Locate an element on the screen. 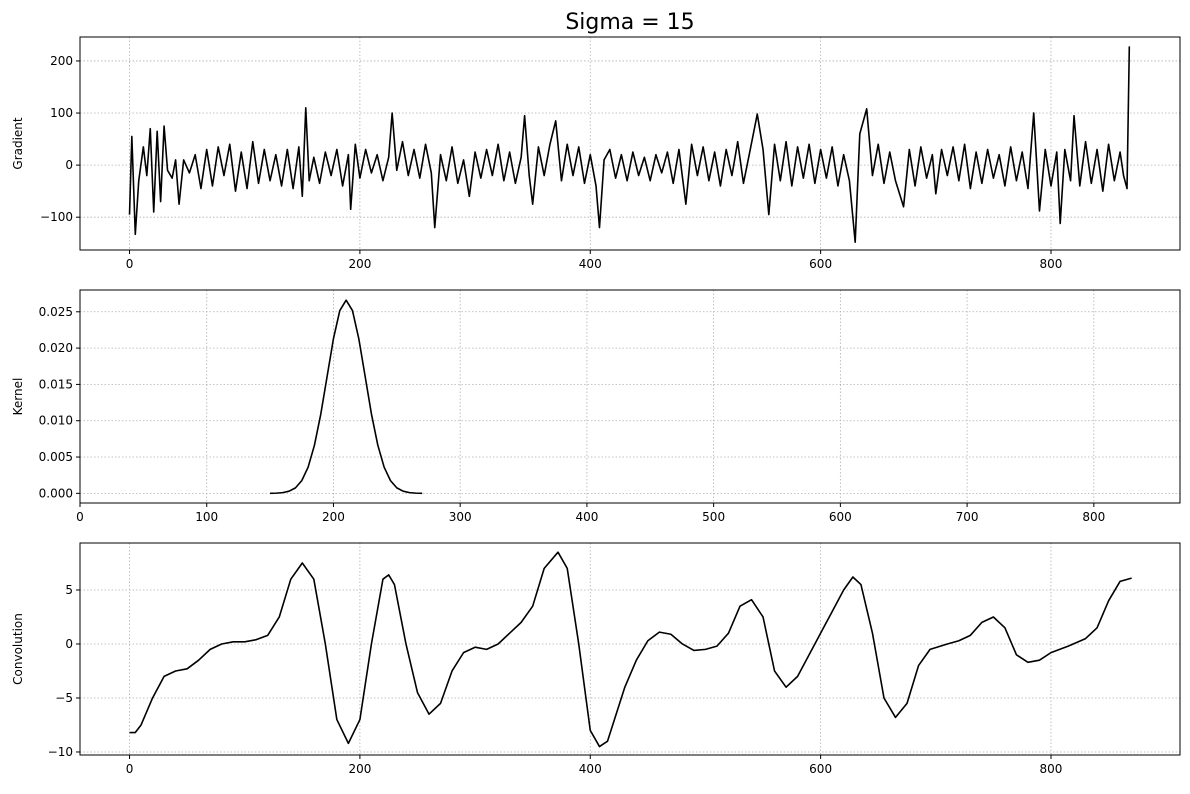 This screenshot has height=794, width=1190. y-tick-label: 0.000 is located at coordinates (56, 493).